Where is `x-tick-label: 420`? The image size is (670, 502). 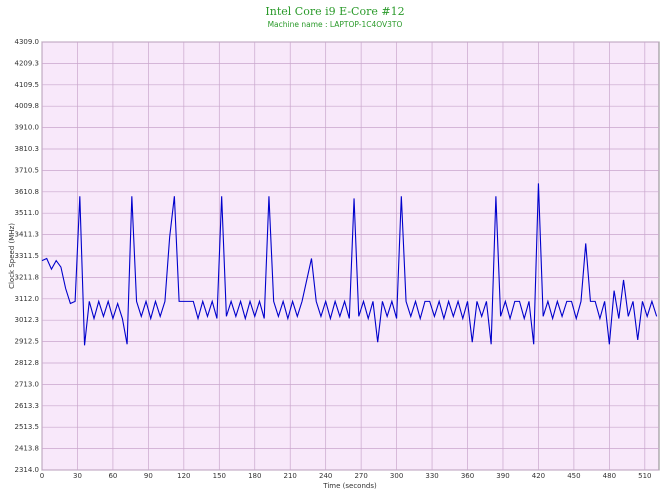 x-tick-label: 420 is located at coordinates (538, 476).